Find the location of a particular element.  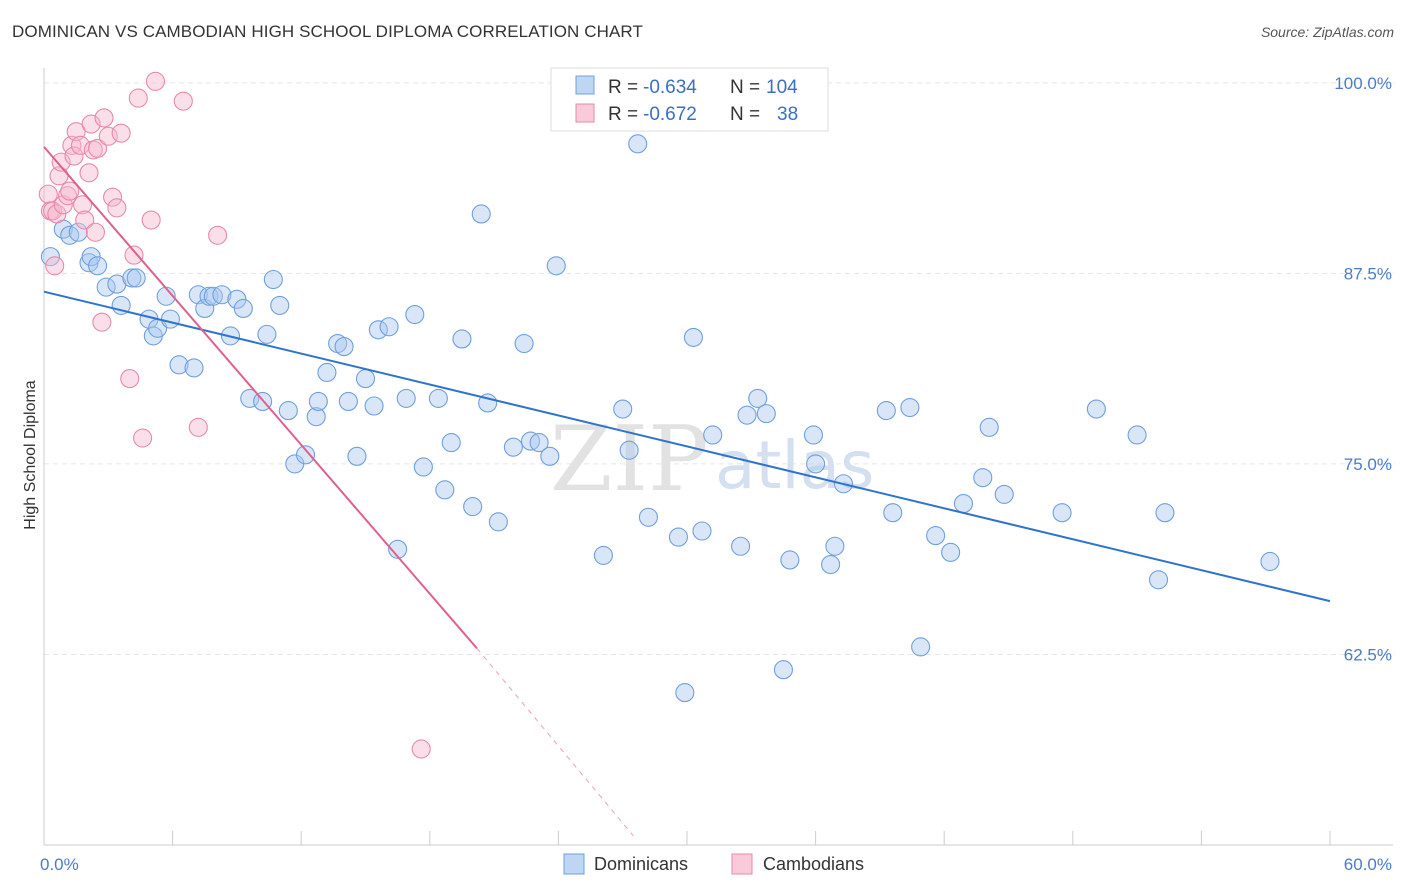

bottom-legend-swatch-cambodians is located at coordinates (742, 864).